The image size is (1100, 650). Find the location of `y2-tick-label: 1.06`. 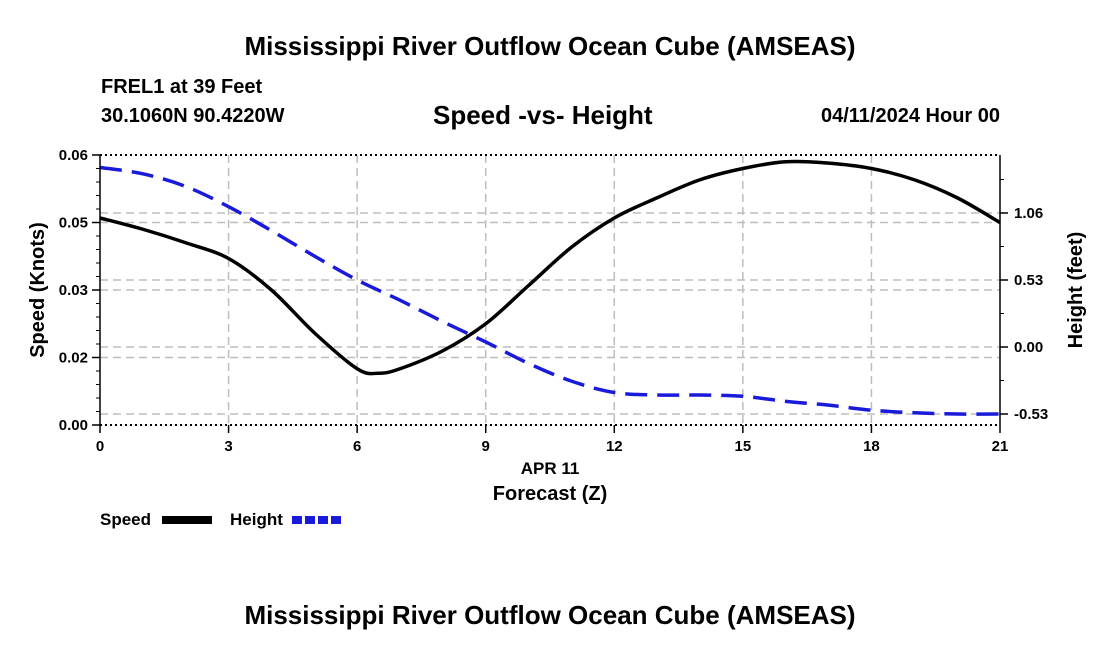

y2-tick-label: 1.06 is located at coordinates (1028, 213).